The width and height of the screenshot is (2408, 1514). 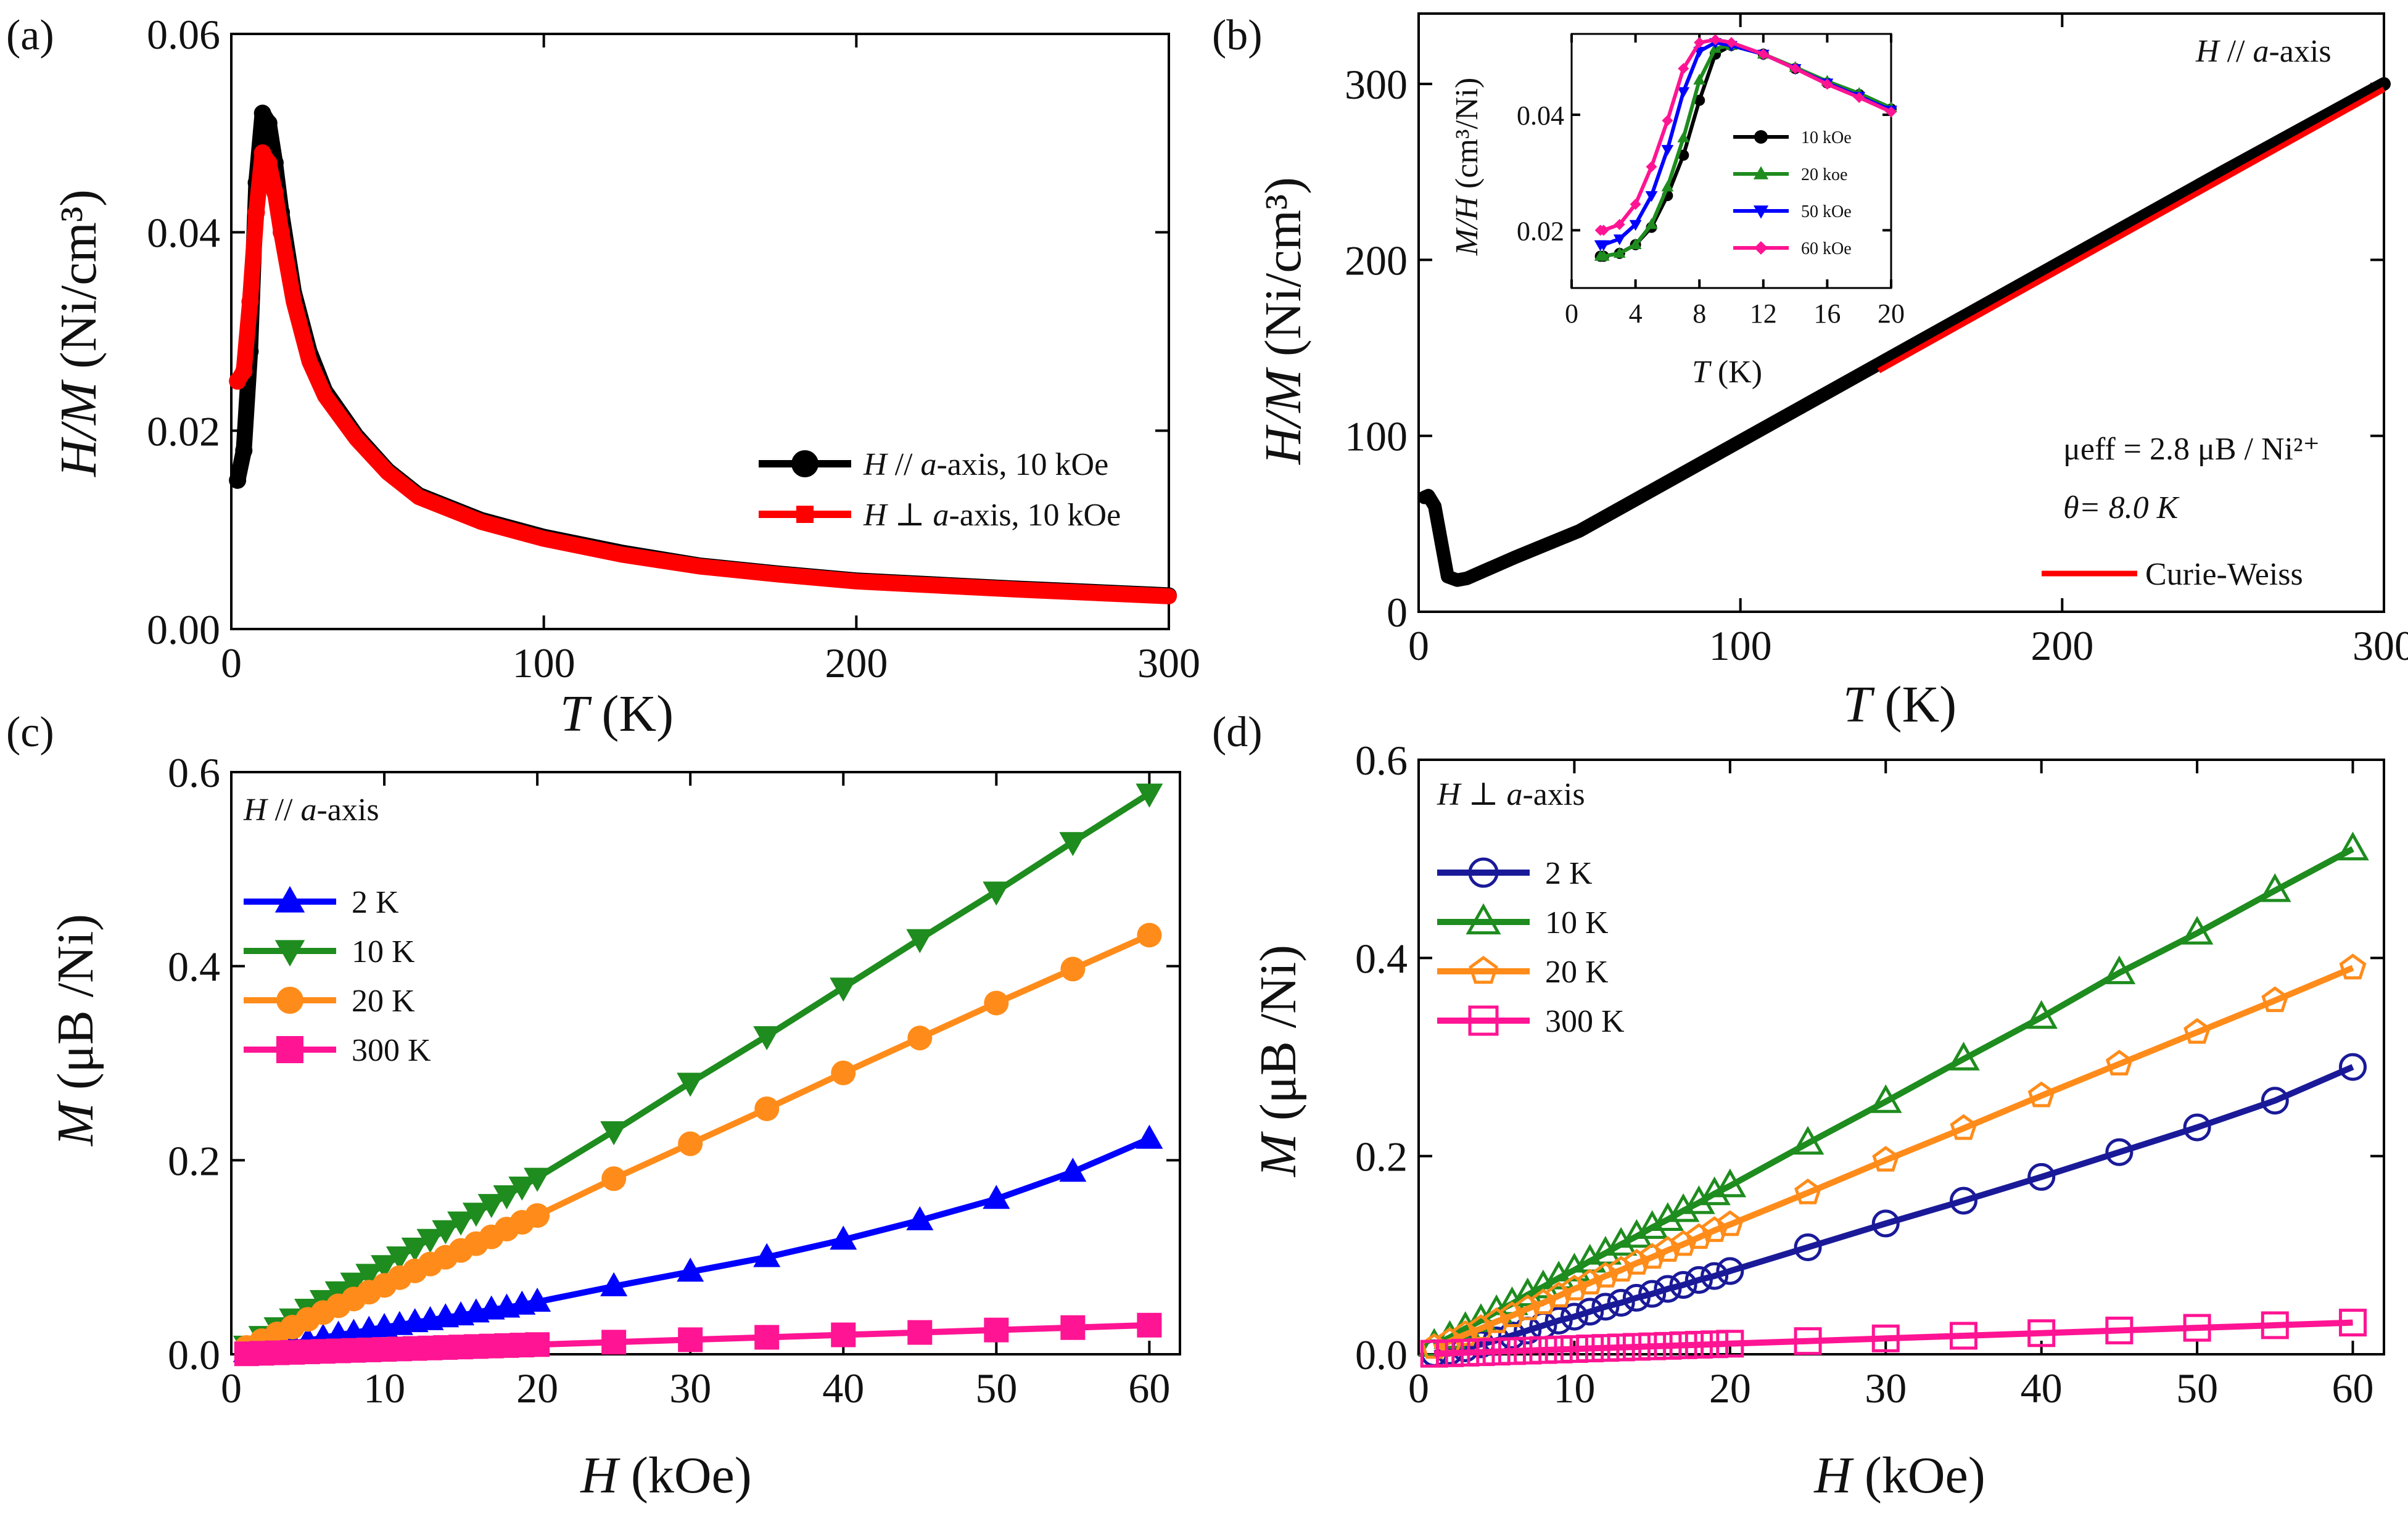 What do you see at coordinates (183, 34) in the screenshot?
I see `y-tick-label: 0.06` at bounding box center [183, 34].